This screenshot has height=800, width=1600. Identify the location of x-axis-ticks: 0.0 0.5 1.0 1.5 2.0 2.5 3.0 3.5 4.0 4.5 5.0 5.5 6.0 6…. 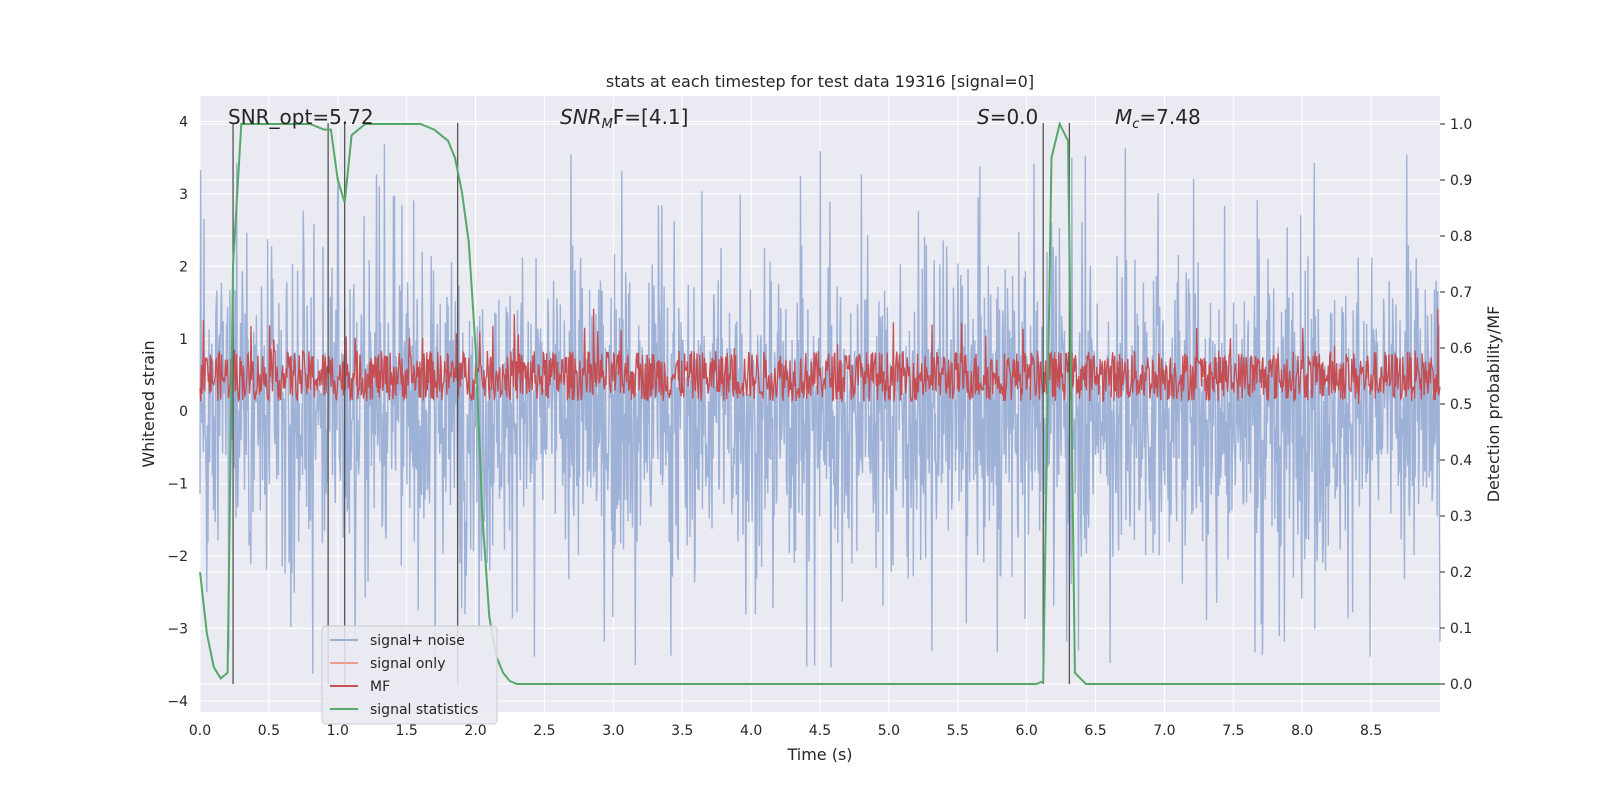
(785, 731).